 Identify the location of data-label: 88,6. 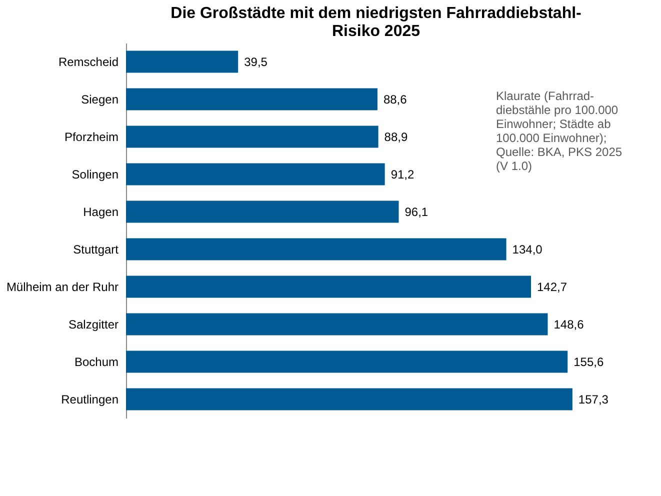
(395, 99).